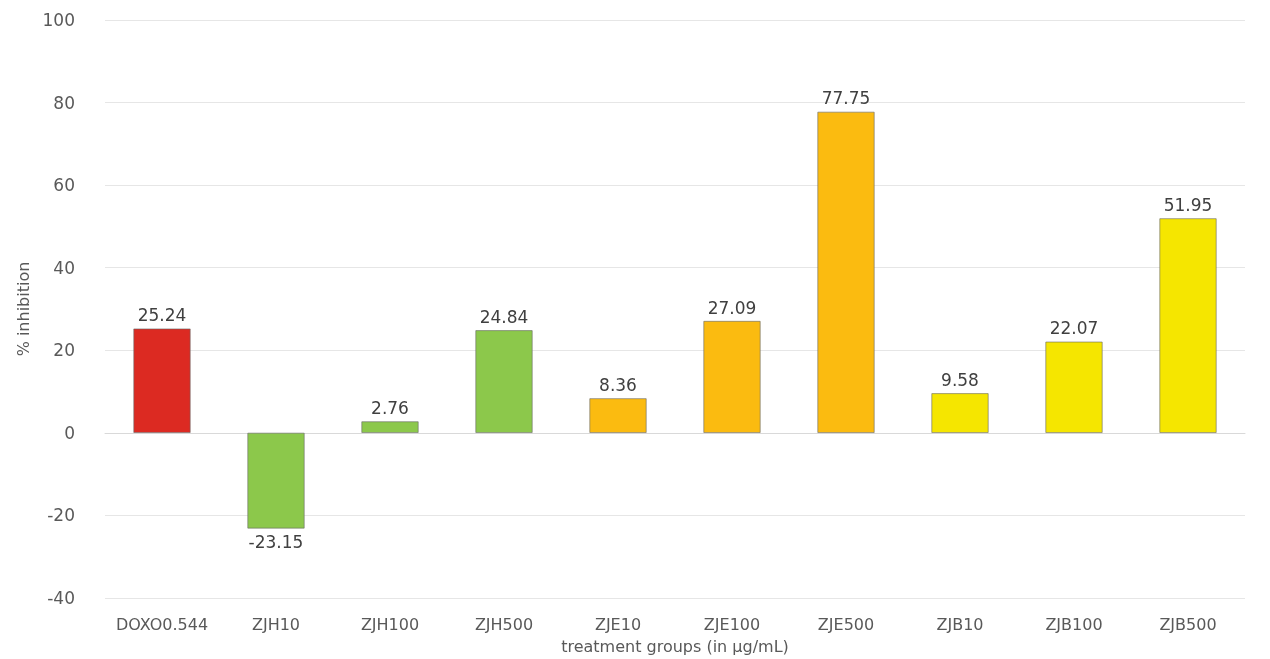 This screenshot has height=659, width=1270. Describe the element at coordinates (732, 624) in the screenshot. I see `x-tick-label: ZJE100` at that location.